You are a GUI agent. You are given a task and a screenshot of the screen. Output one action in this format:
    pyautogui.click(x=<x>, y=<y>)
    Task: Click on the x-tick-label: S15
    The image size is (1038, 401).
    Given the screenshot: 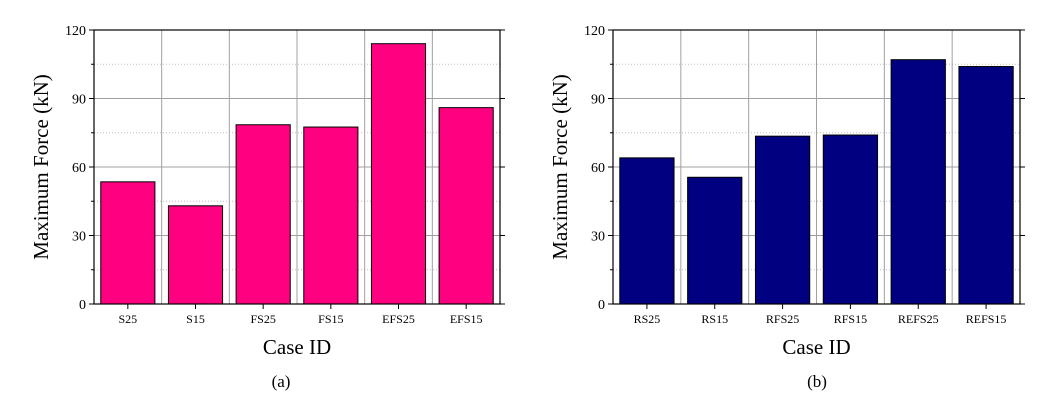 What is the action you would take?
    pyautogui.click(x=195, y=319)
    